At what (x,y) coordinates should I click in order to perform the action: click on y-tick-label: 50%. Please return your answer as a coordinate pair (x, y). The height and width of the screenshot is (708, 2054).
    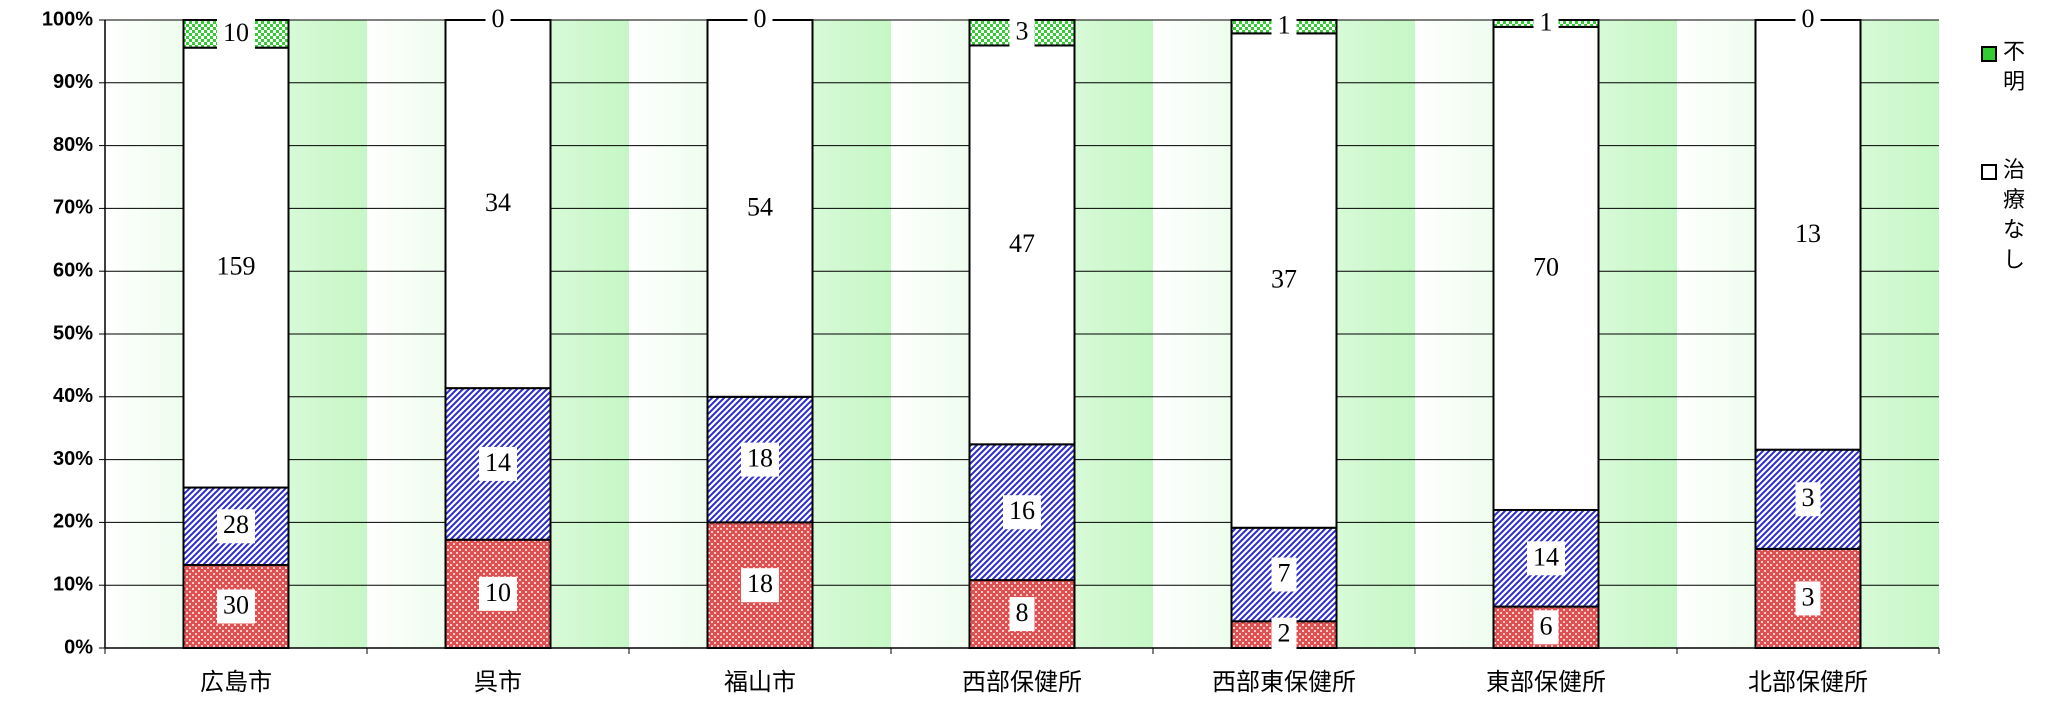
    Looking at the image, I should click on (73, 333).